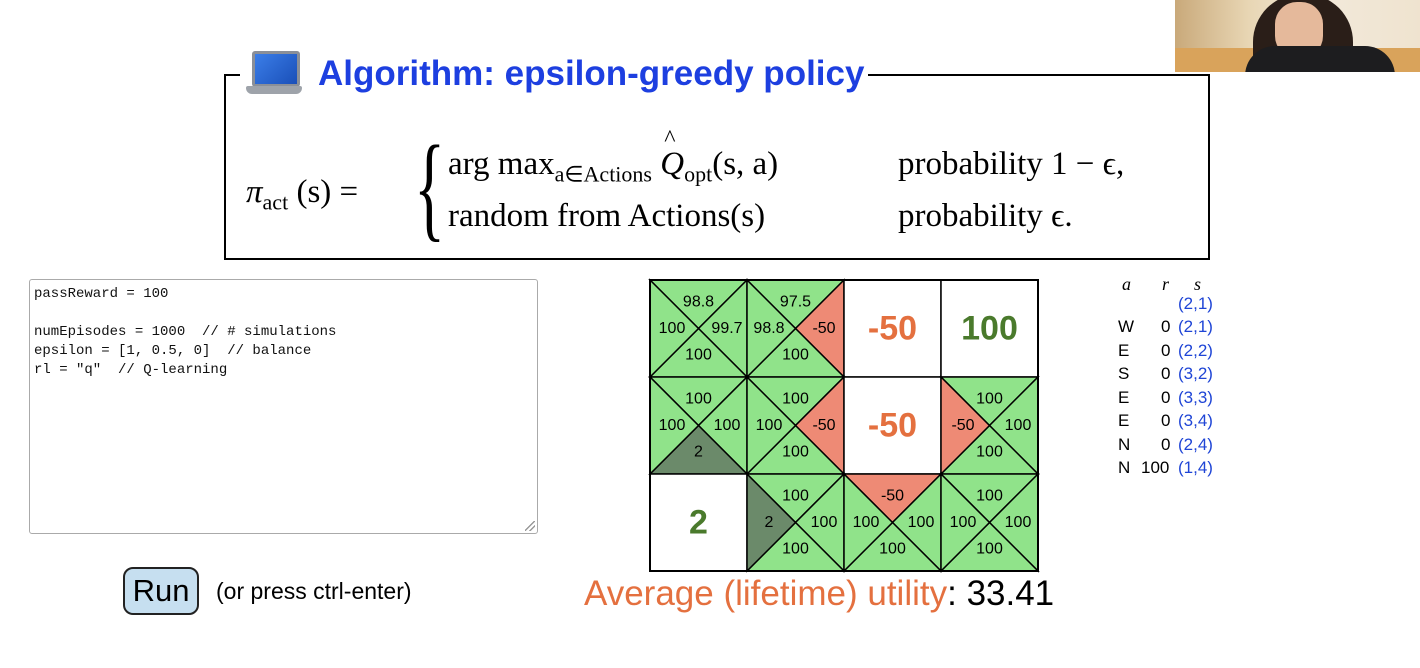  I want to click on cell-1-2-terminal, so click(892, 425).